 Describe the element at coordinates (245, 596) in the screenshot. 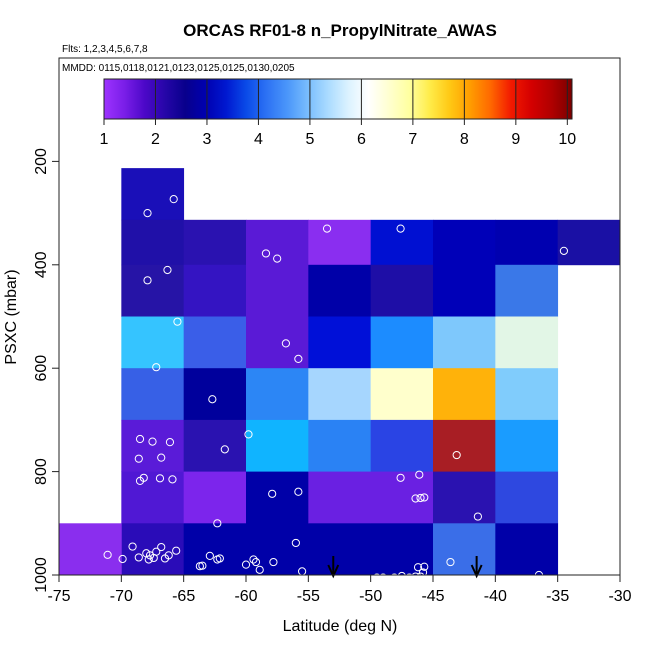

I see `x-tick-label: -60` at that location.